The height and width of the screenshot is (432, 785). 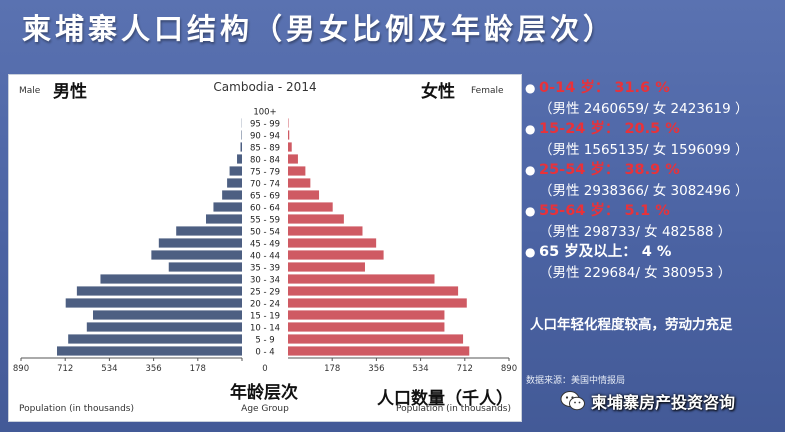 I want to click on x-tick-label: 890, so click(x=21, y=369).